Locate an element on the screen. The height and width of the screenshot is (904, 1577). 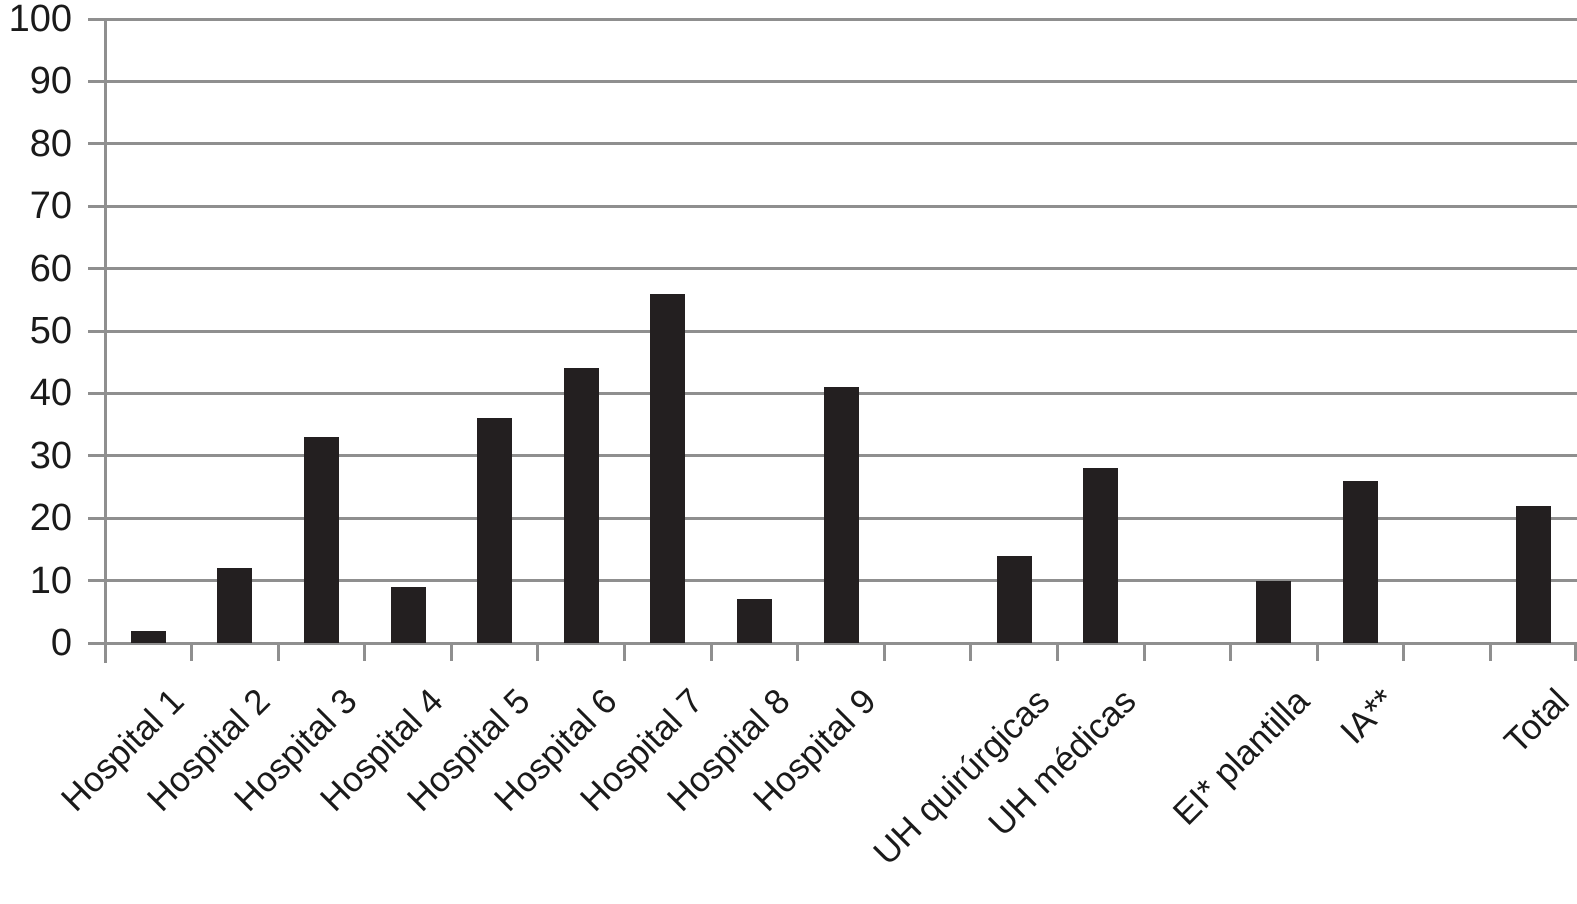
y-tick-label: 30 is located at coordinates (50, 455).